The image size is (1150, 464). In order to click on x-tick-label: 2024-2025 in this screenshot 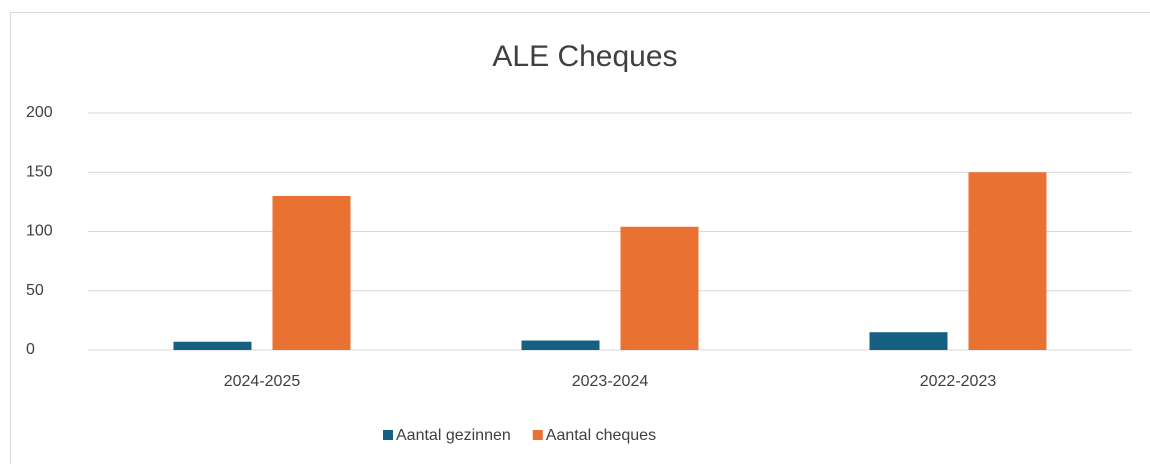, I will do `click(262, 381)`.